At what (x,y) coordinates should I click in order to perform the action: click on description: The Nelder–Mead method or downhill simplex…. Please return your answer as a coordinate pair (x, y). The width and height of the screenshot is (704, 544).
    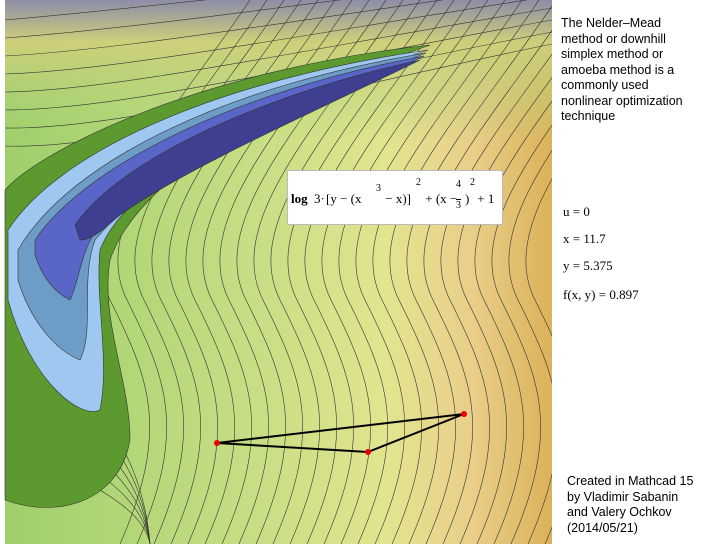
    Looking at the image, I should click on (622, 70).